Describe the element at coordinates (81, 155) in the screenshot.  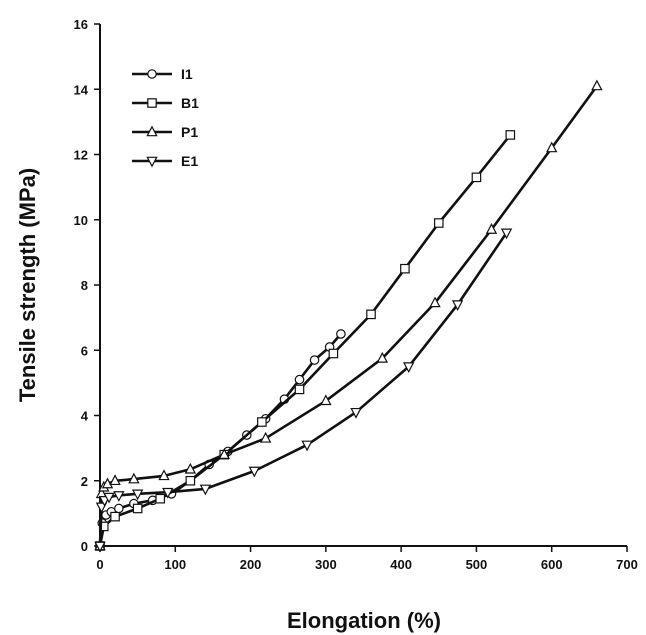
I see `y-tick-label: 12` at that location.